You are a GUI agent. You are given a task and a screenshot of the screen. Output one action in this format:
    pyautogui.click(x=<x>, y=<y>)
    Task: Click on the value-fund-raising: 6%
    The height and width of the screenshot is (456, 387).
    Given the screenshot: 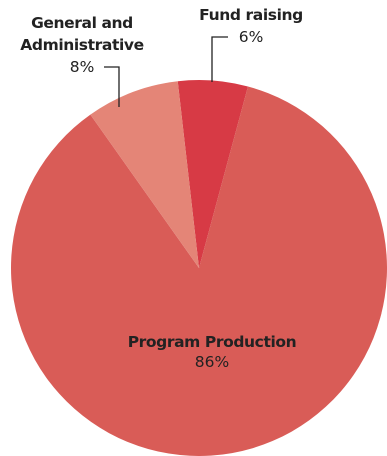 What is the action you would take?
    pyautogui.click(x=251, y=37)
    